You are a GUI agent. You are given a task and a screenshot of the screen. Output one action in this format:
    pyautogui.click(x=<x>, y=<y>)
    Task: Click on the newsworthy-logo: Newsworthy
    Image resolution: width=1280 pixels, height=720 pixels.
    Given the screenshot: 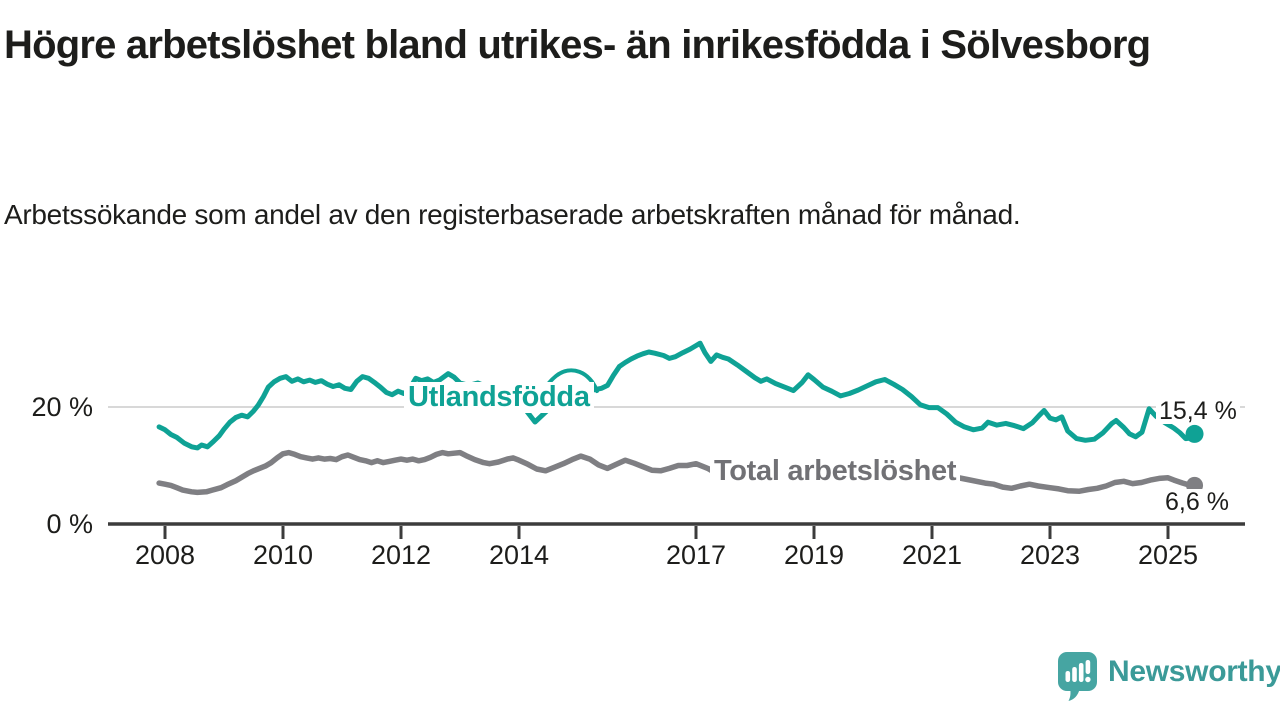 What is the action you would take?
    pyautogui.click(x=1168, y=676)
    